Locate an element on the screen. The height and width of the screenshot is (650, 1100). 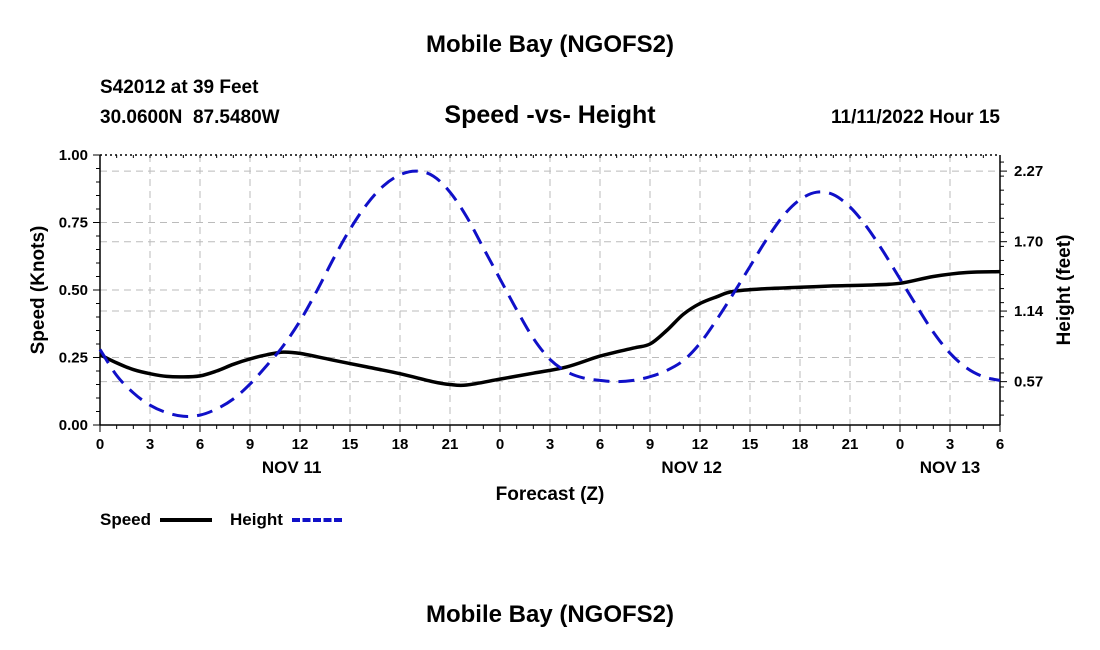
chart-subtitle: Speed -vs- Height is located at coordinates (550, 115).